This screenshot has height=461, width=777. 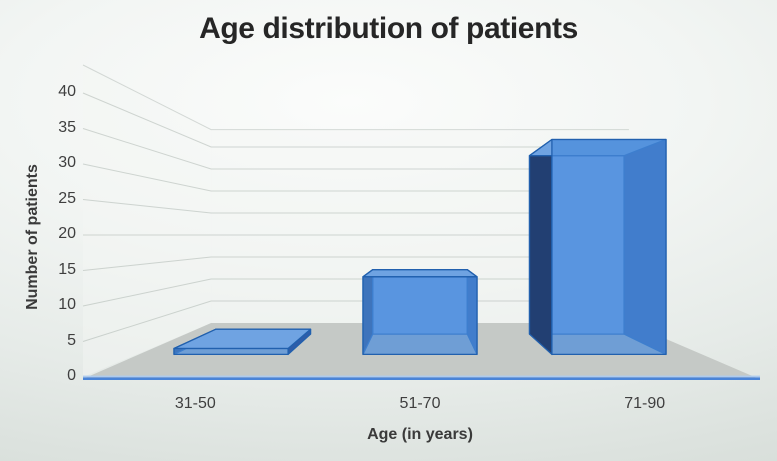 What do you see at coordinates (147, 221) in the screenshot?
I see `side-wall` at bounding box center [147, 221].